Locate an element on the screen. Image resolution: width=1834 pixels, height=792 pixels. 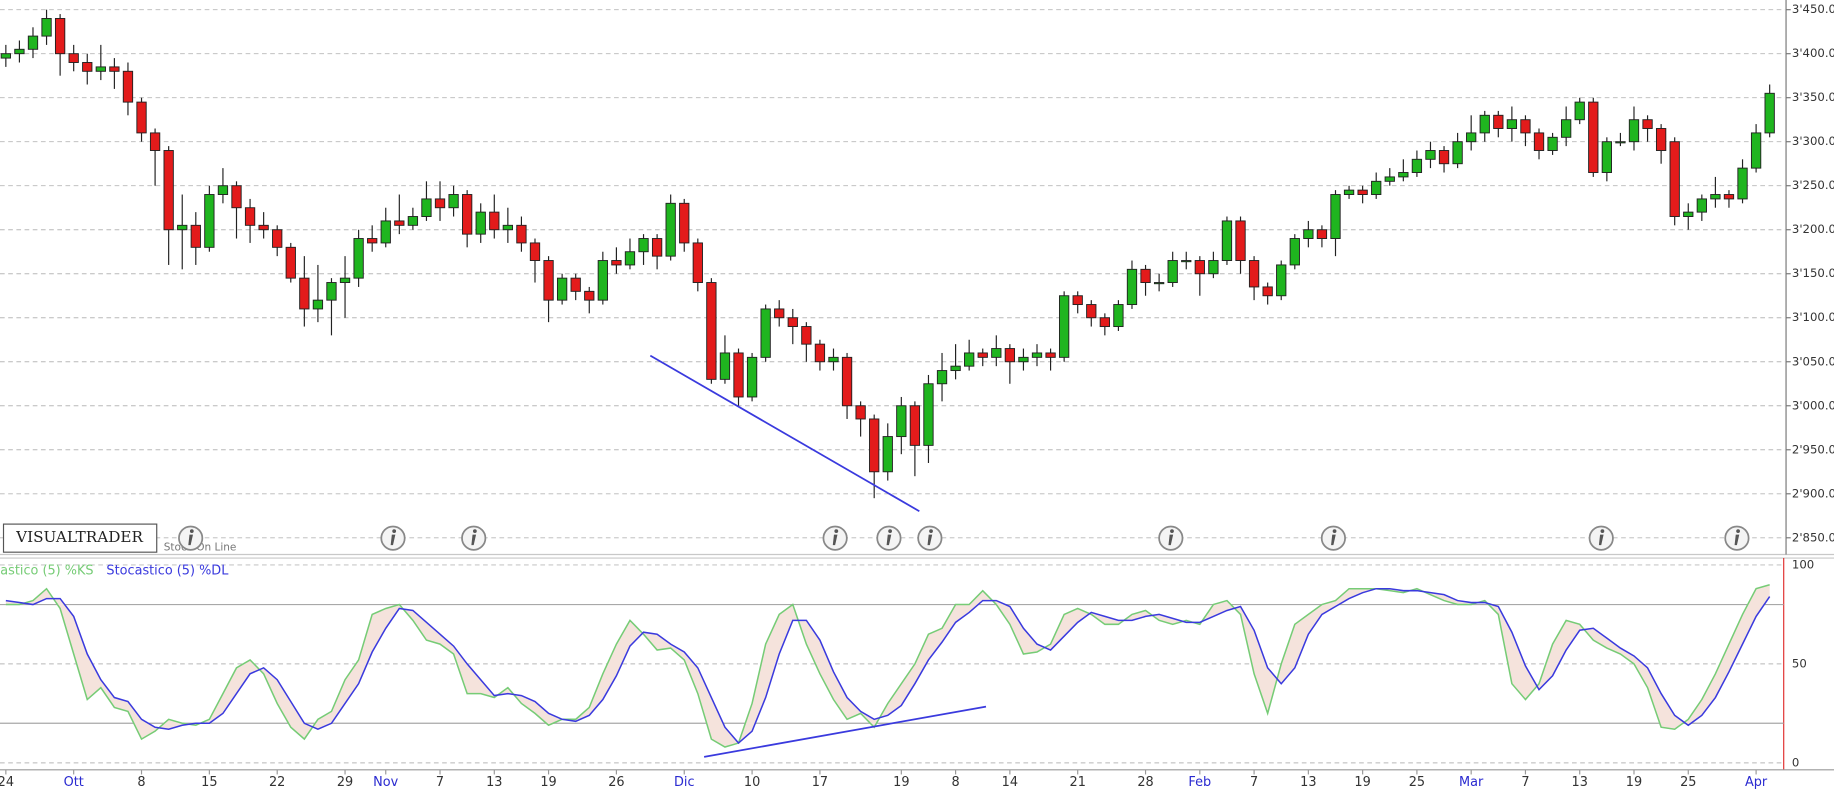
y-tick-label: 2'850.0 is located at coordinates (1813, 537).